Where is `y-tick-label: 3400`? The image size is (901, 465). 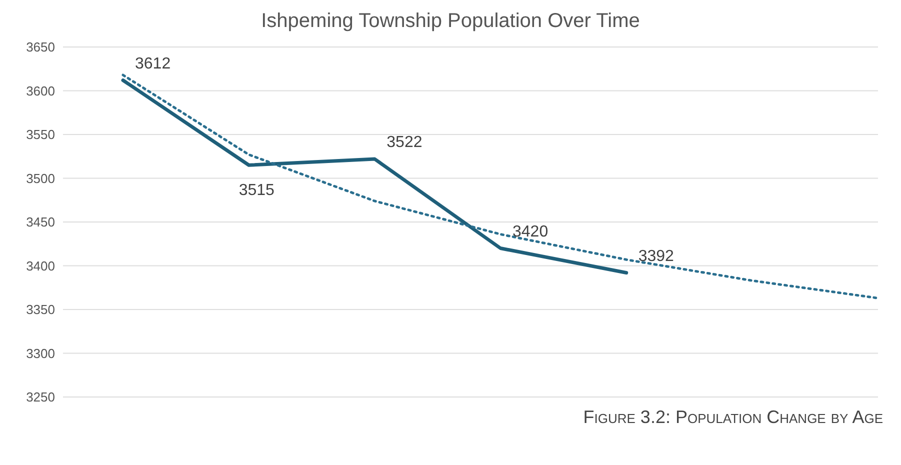 y-tick-label: 3400 is located at coordinates (40, 266).